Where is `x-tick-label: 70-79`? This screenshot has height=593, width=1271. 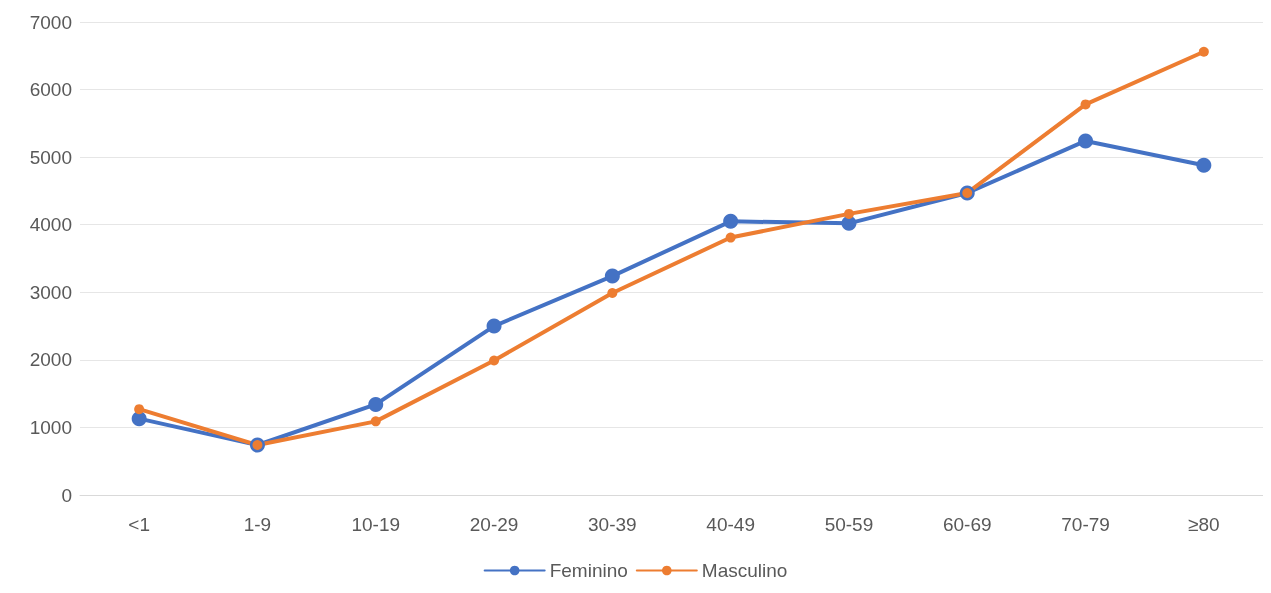
x-tick-label: 70-79 is located at coordinates (1085, 524).